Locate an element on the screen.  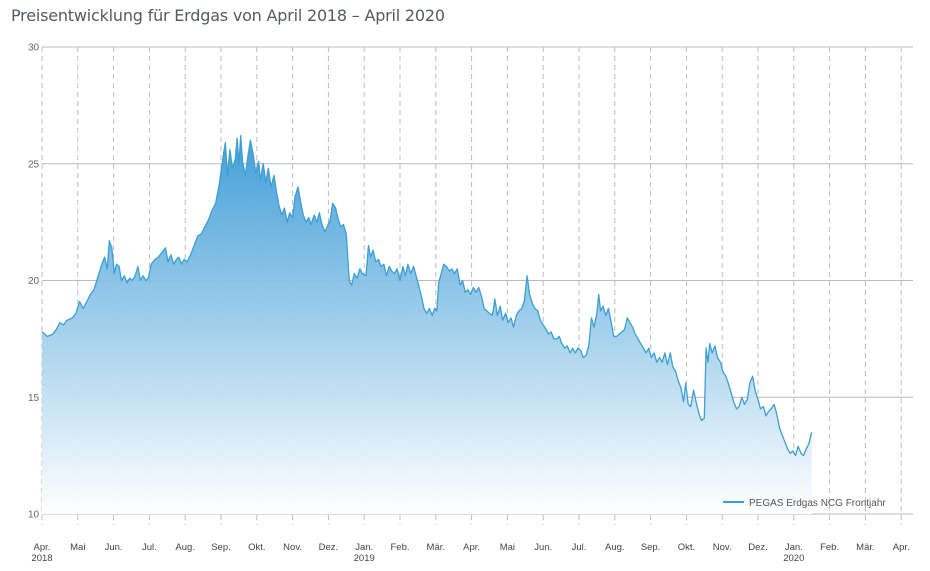
legend: PEGAS Erdgas NCG Frontjahr is located at coordinates (804, 503).